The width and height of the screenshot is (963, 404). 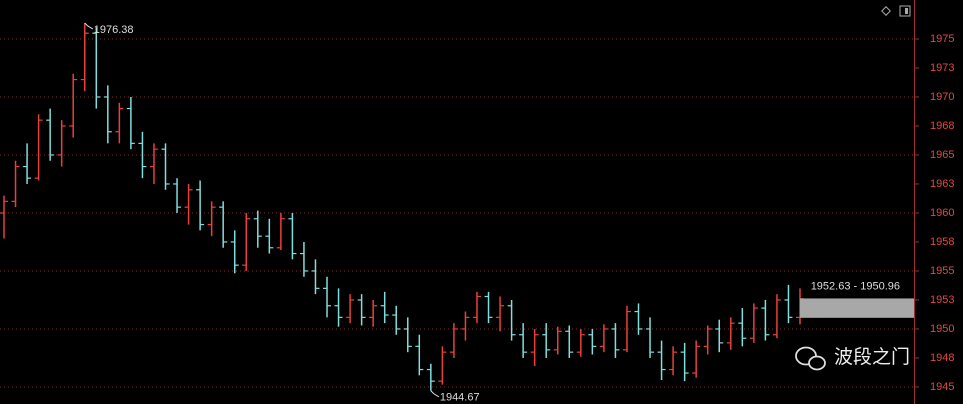 What do you see at coordinates (942, 126) in the screenshot?
I see `y-tick-label: 1968` at bounding box center [942, 126].